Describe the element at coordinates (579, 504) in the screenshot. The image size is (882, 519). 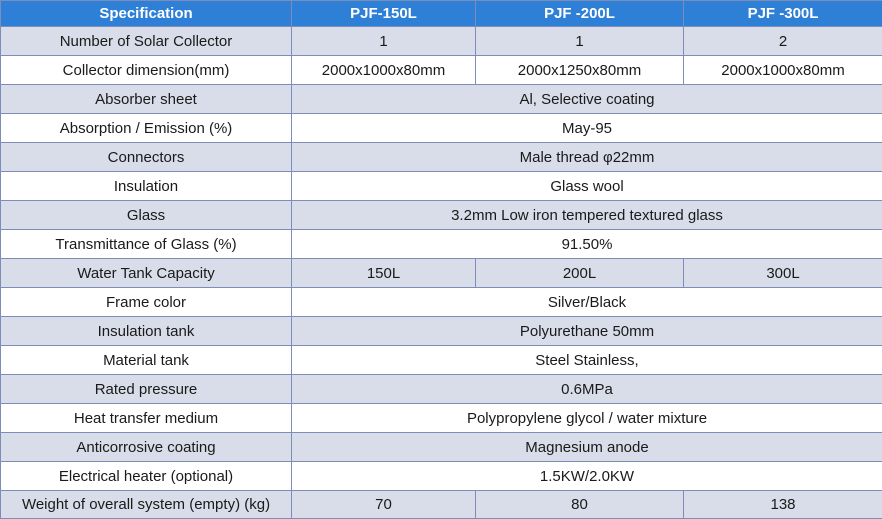
I see `cell-value: 80` at that location.